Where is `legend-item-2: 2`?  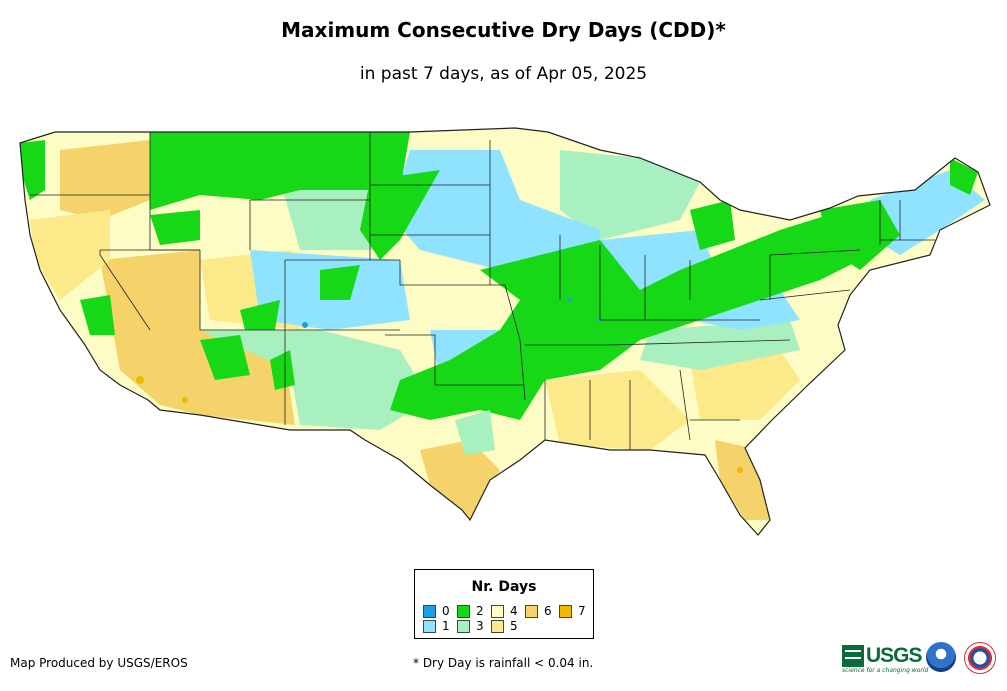
legend-item-2: 2 is located at coordinates (470, 611).